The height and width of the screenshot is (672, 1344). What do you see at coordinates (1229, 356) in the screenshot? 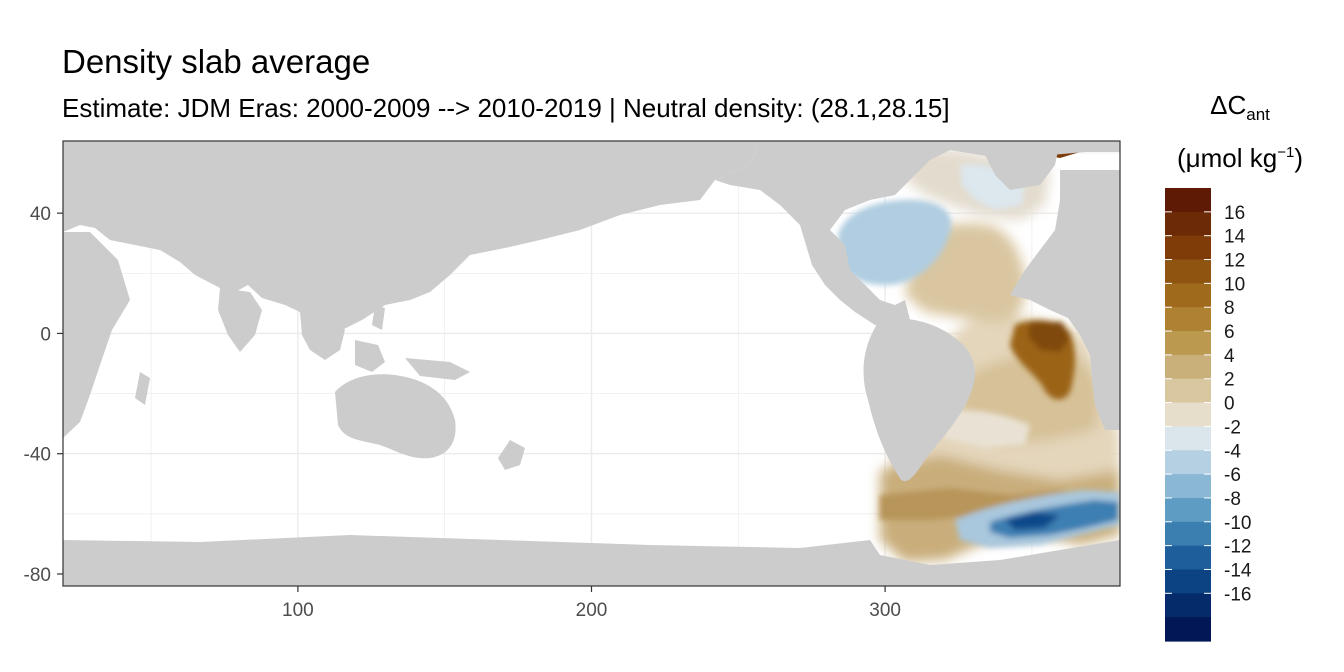
I see `color-bar-label: 4` at bounding box center [1229, 356].